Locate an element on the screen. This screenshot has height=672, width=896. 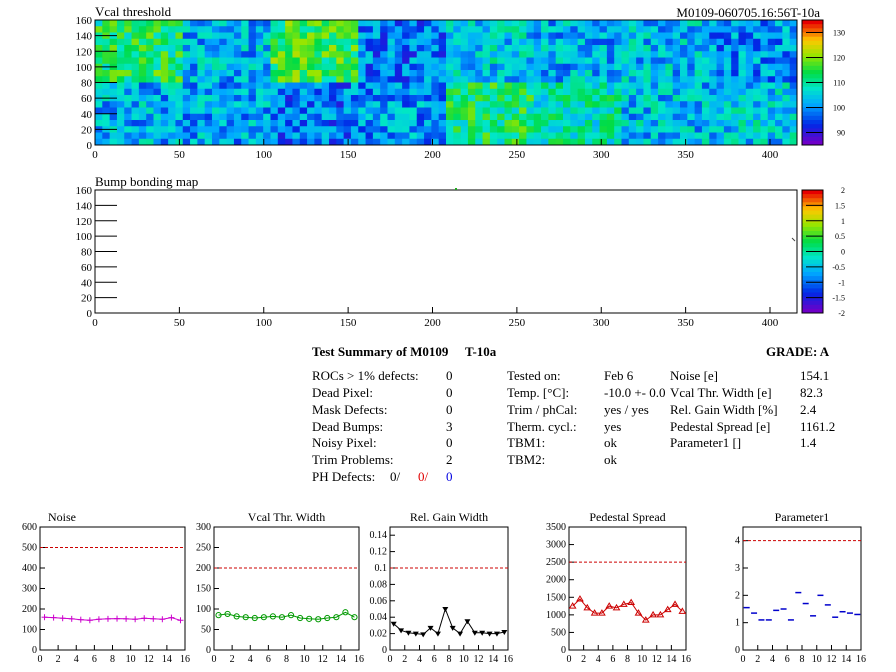
ph-defects-value-1: 0/ is located at coordinates (395, 476).